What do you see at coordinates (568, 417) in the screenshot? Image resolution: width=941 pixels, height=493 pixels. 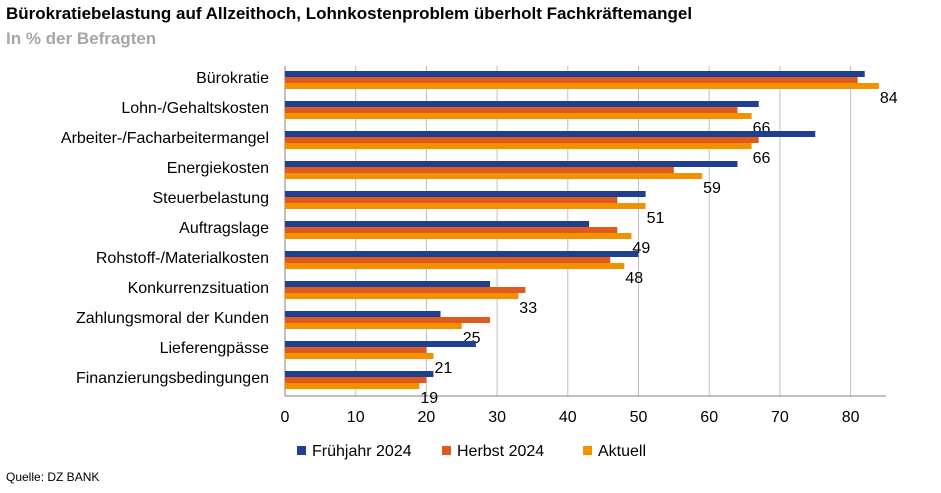 I see `x-tick-label: 40` at bounding box center [568, 417].